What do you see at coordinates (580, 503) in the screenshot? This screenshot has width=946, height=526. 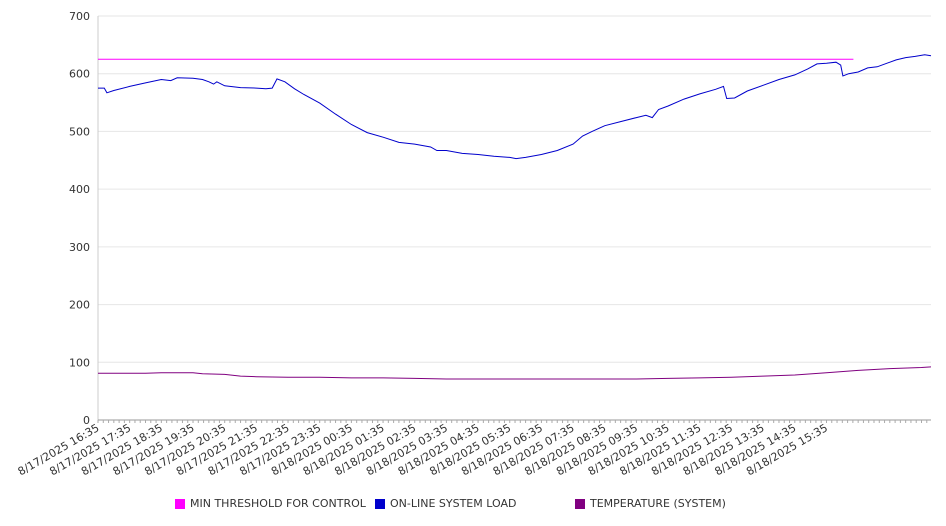 I see `legend-swatch-temperature` at bounding box center [580, 503].